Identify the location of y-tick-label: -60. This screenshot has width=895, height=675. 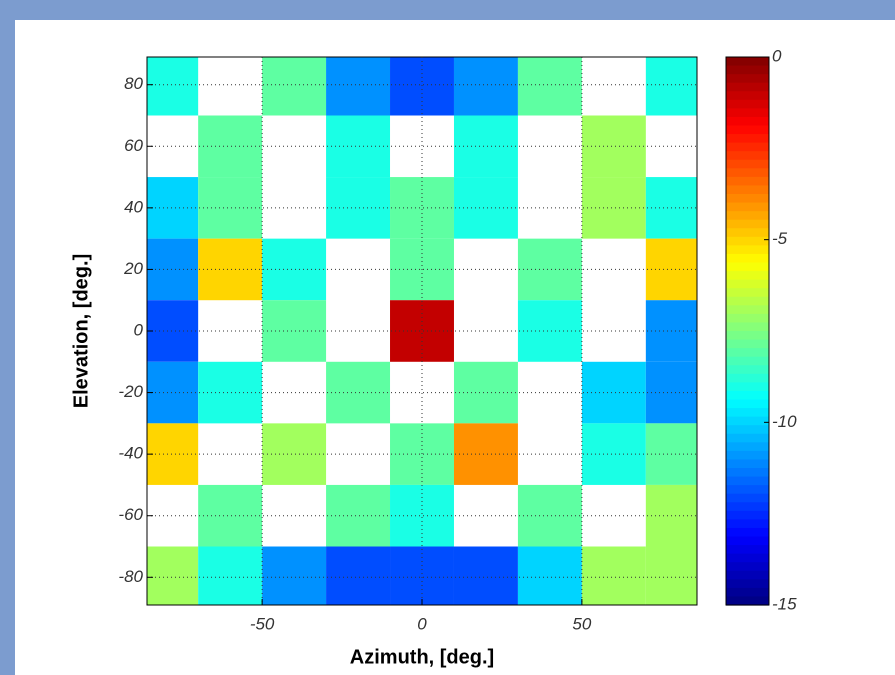
(130, 514).